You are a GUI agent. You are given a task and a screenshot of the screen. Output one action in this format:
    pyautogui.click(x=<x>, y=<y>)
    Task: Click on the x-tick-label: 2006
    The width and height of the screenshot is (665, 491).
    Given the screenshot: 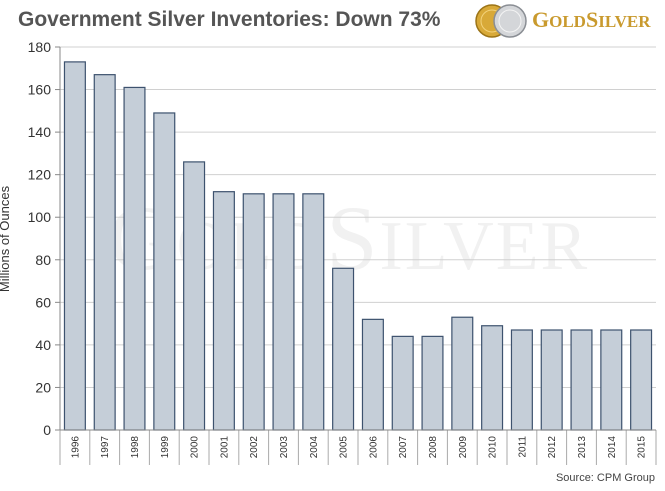 What is the action you would take?
    pyautogui.click(x=373, y=447)
    